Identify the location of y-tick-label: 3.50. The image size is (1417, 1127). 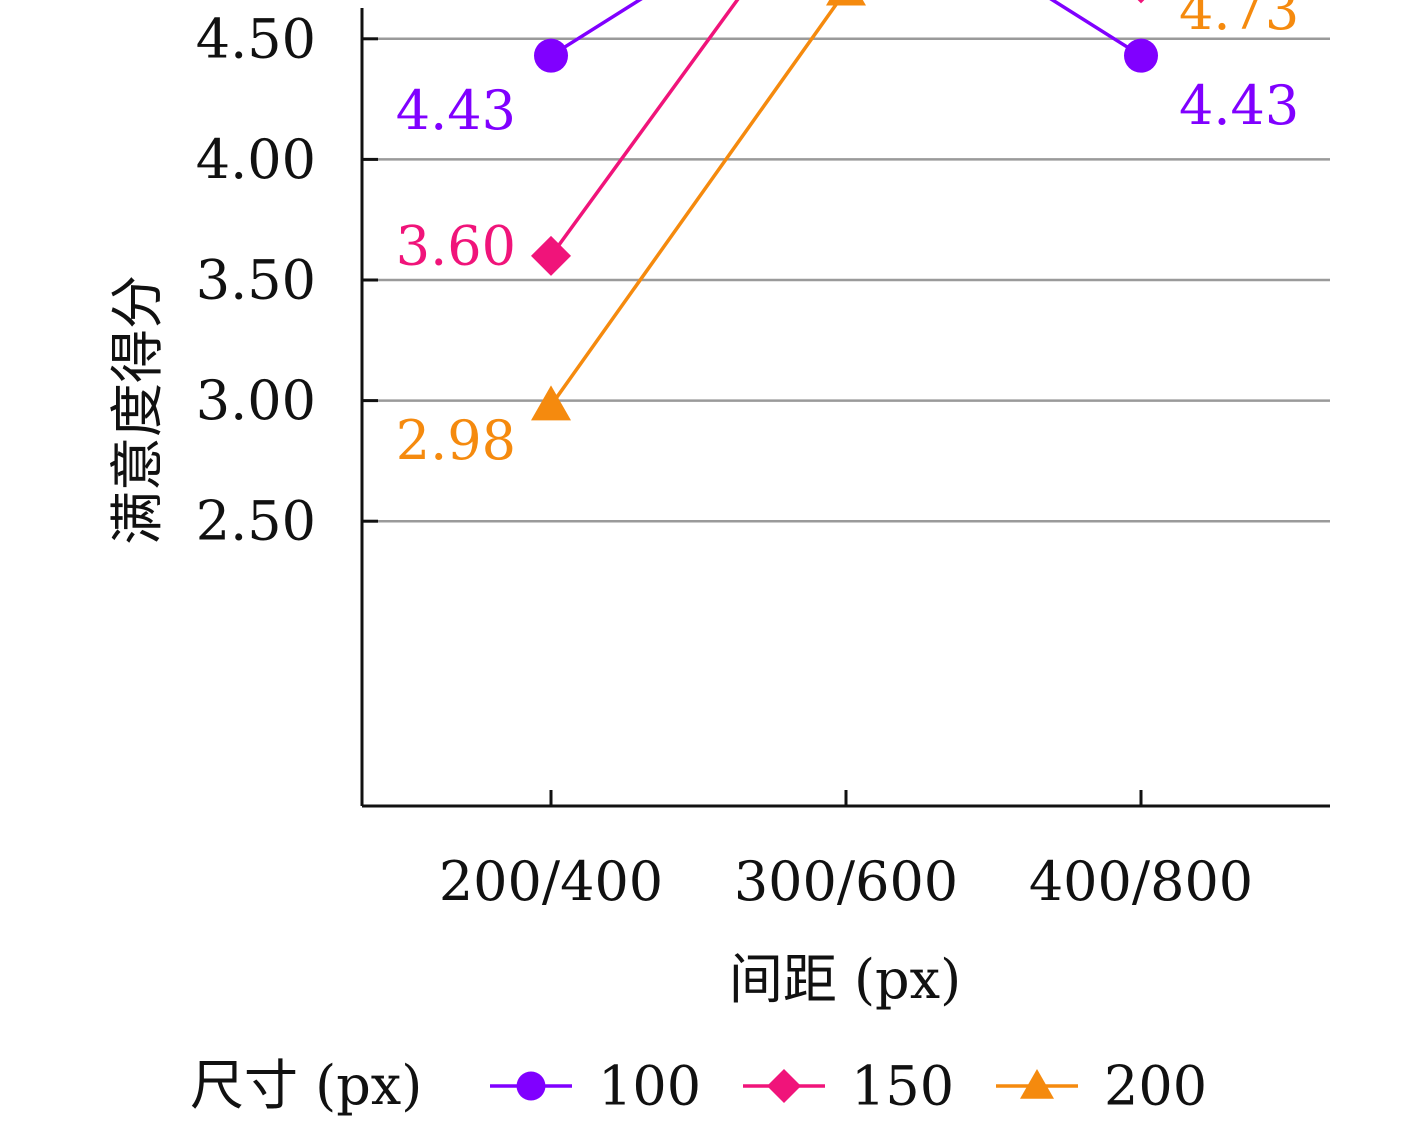
(256, 280).